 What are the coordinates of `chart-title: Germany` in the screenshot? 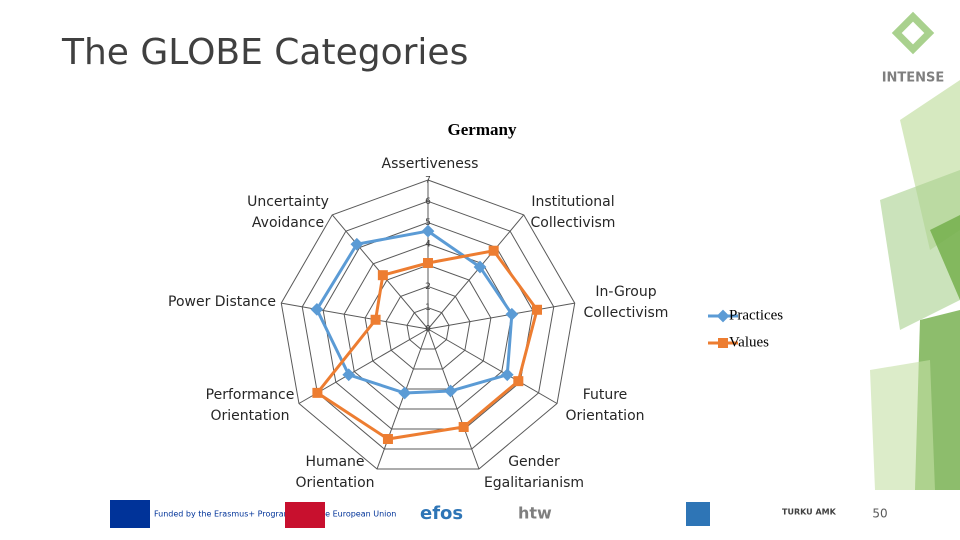 It's located at (482, 129).